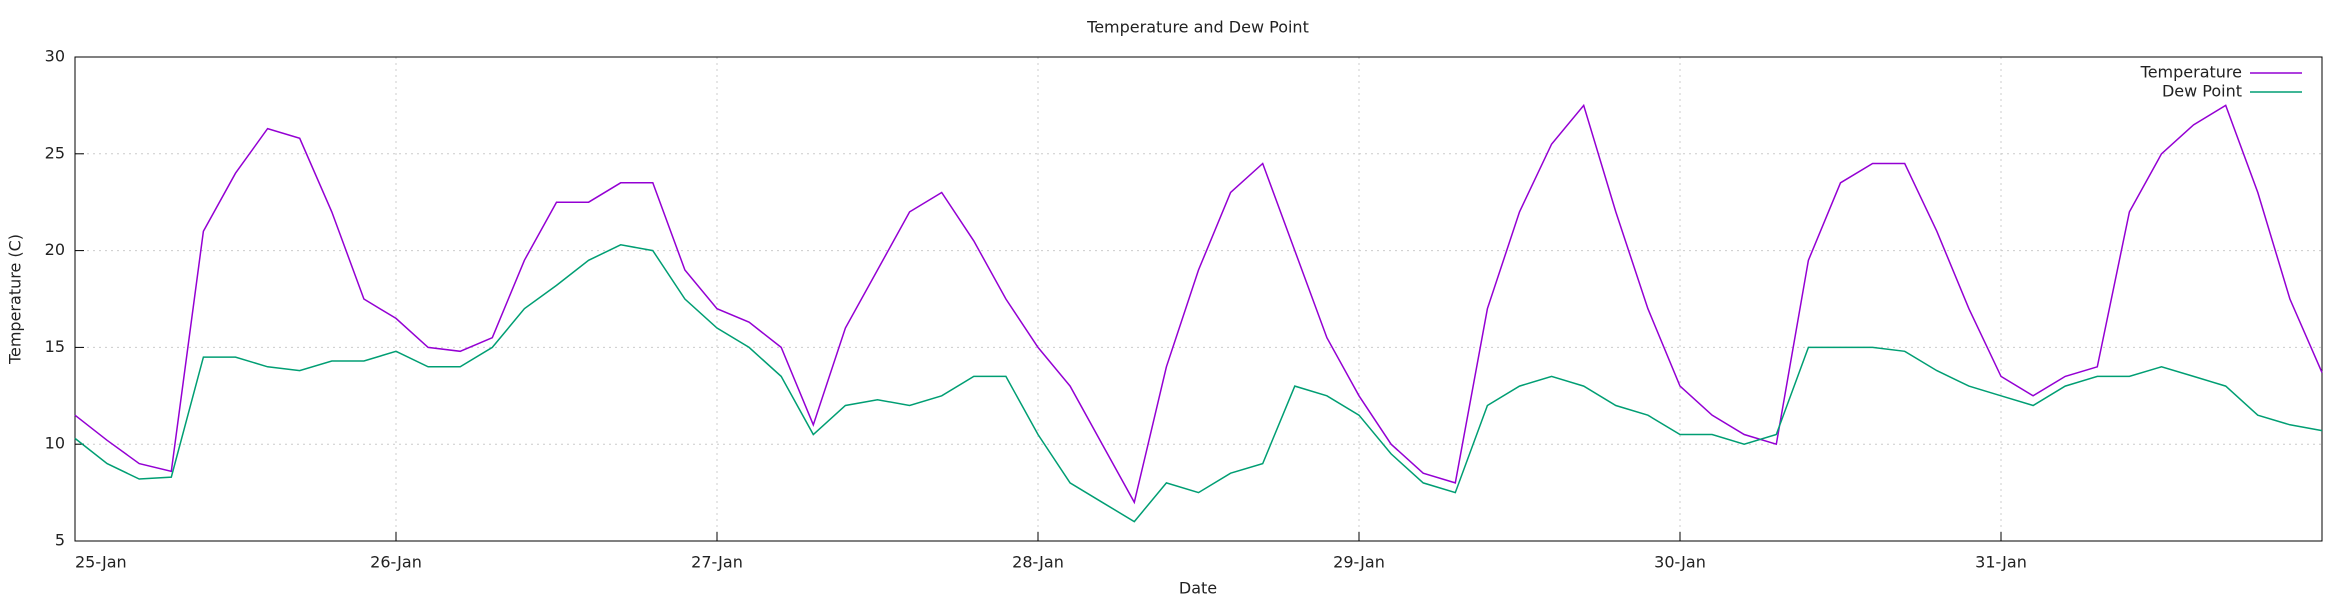 The image size is (2340, 600). I want to click on x-tick-label: 30-Jan, so click(1680, 562).